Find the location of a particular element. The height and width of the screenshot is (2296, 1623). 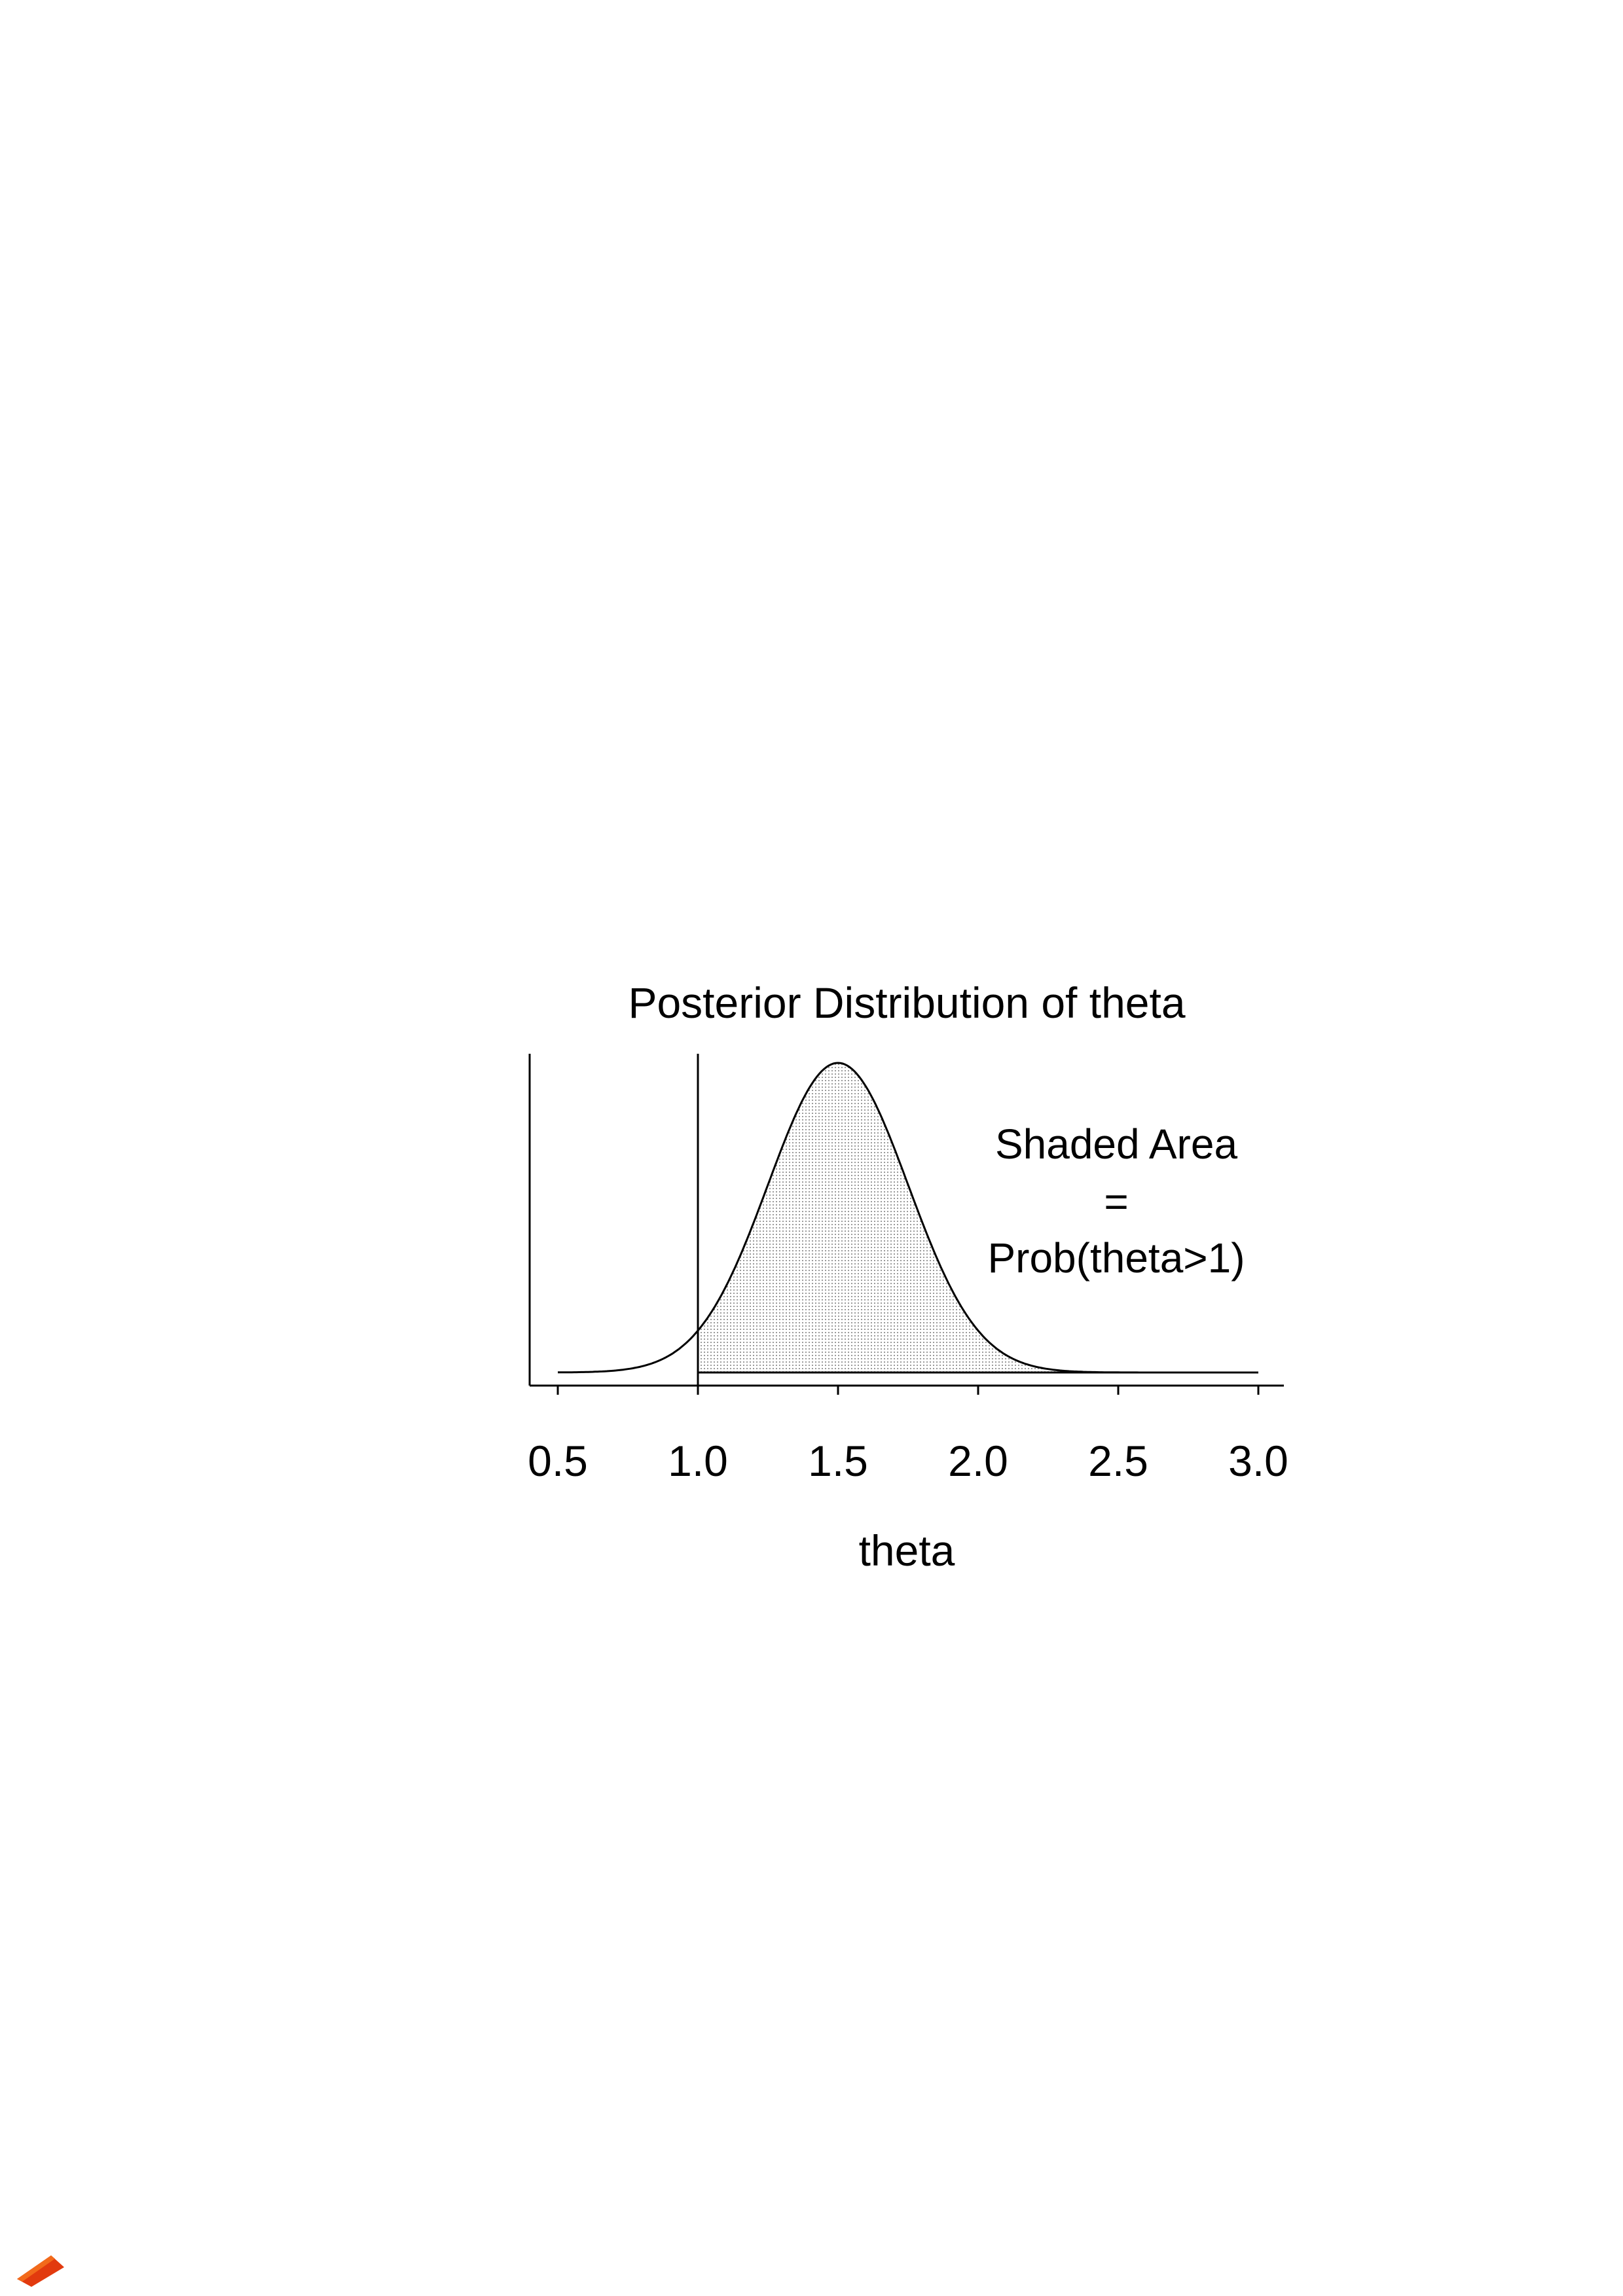

x-axis-ticks: 0.5 1.0 1.5 2.0 2.5 3.0 is located at coordinates (908, 1435).